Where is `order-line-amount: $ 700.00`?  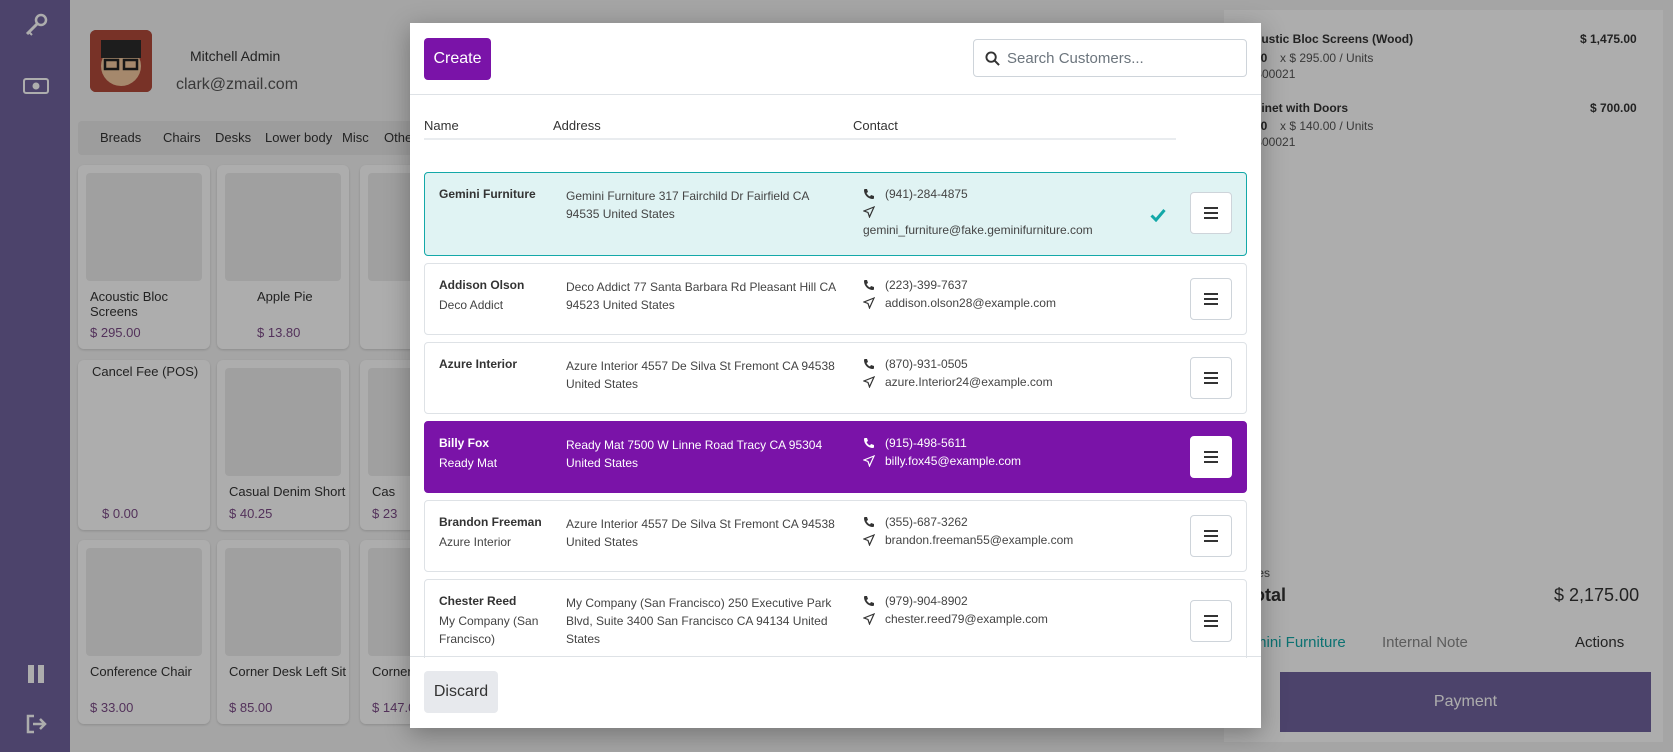 order-line-amount: $ 700.00 is located at coordinates (1613, 108).